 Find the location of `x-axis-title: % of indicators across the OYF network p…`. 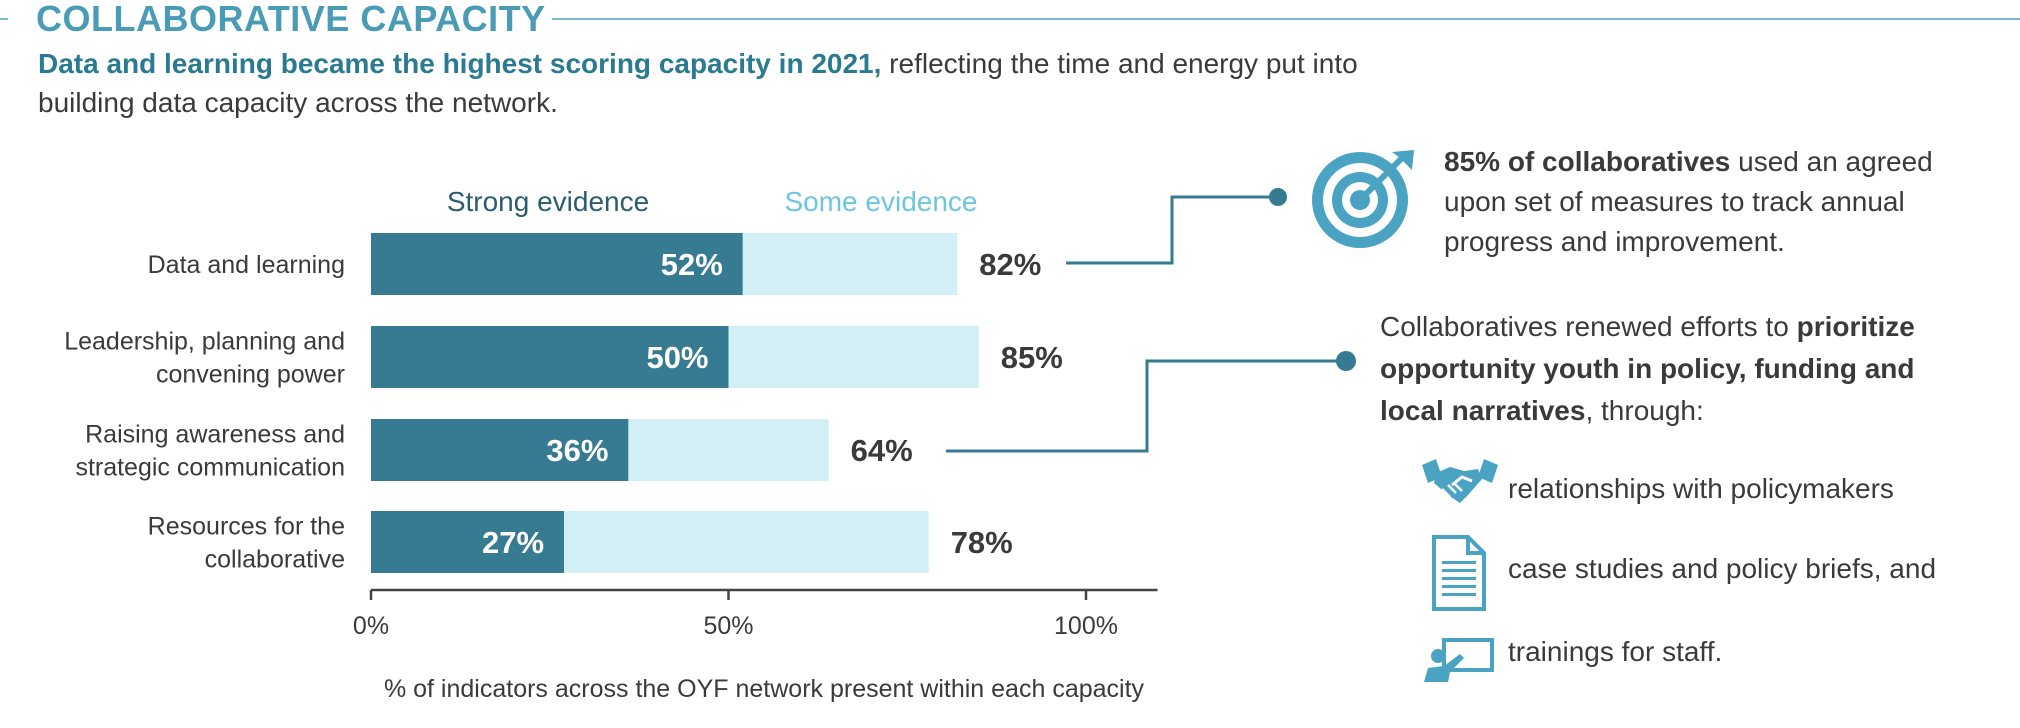

x-axis-title: % of indicators across the OYF network p… is located at coordinates (764, 689).